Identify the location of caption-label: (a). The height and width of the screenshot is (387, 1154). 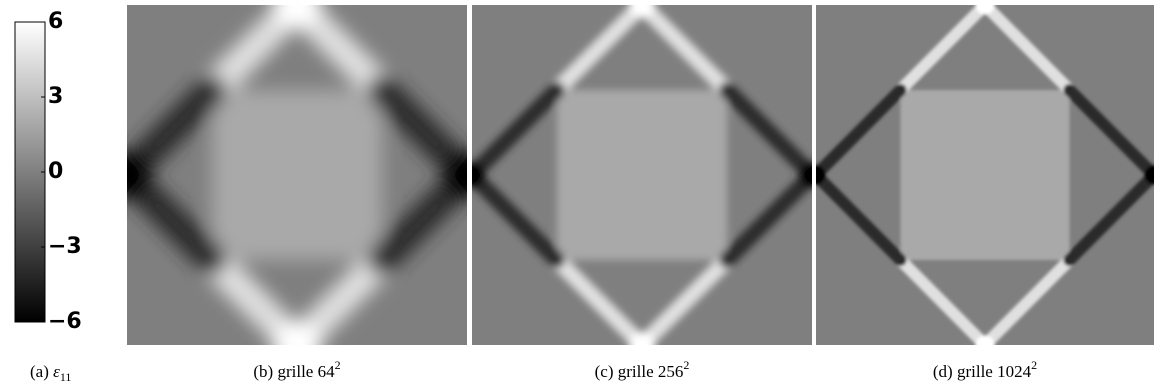
(39, 371).